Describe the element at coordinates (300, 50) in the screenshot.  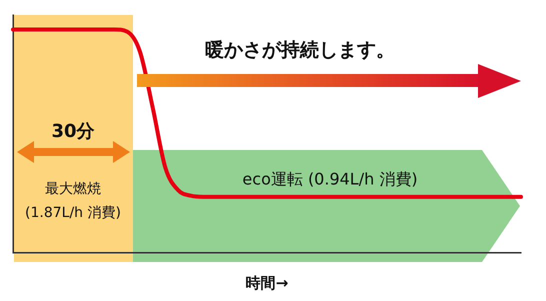
I see `annotation: 暖かさが持続します。` at that location.